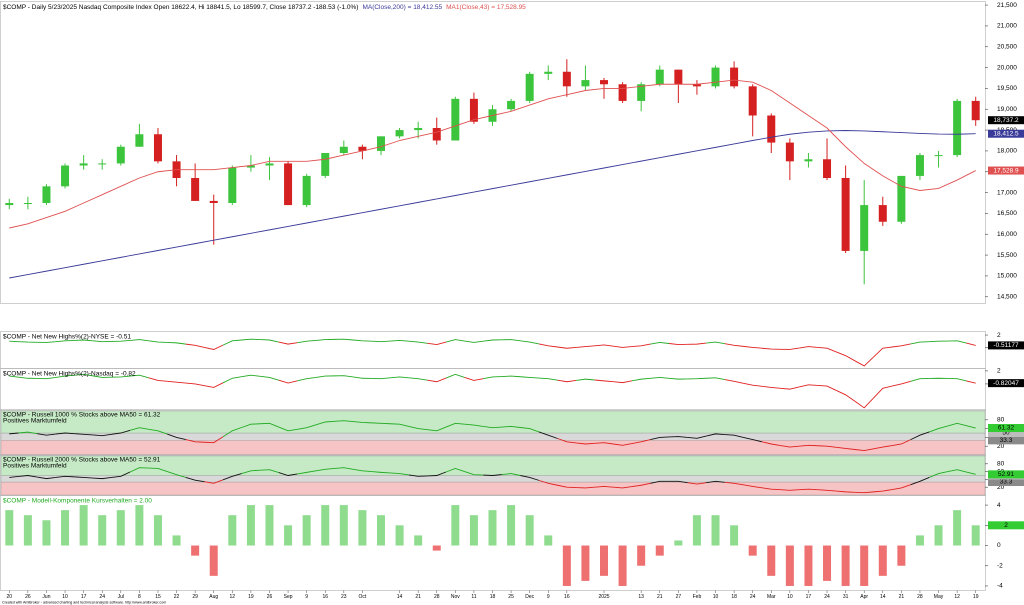 The image size is (1024, 605). Describe the element at coordinates (511, 597) in the screenshot. I see `x-tick-label: 25` at that location.